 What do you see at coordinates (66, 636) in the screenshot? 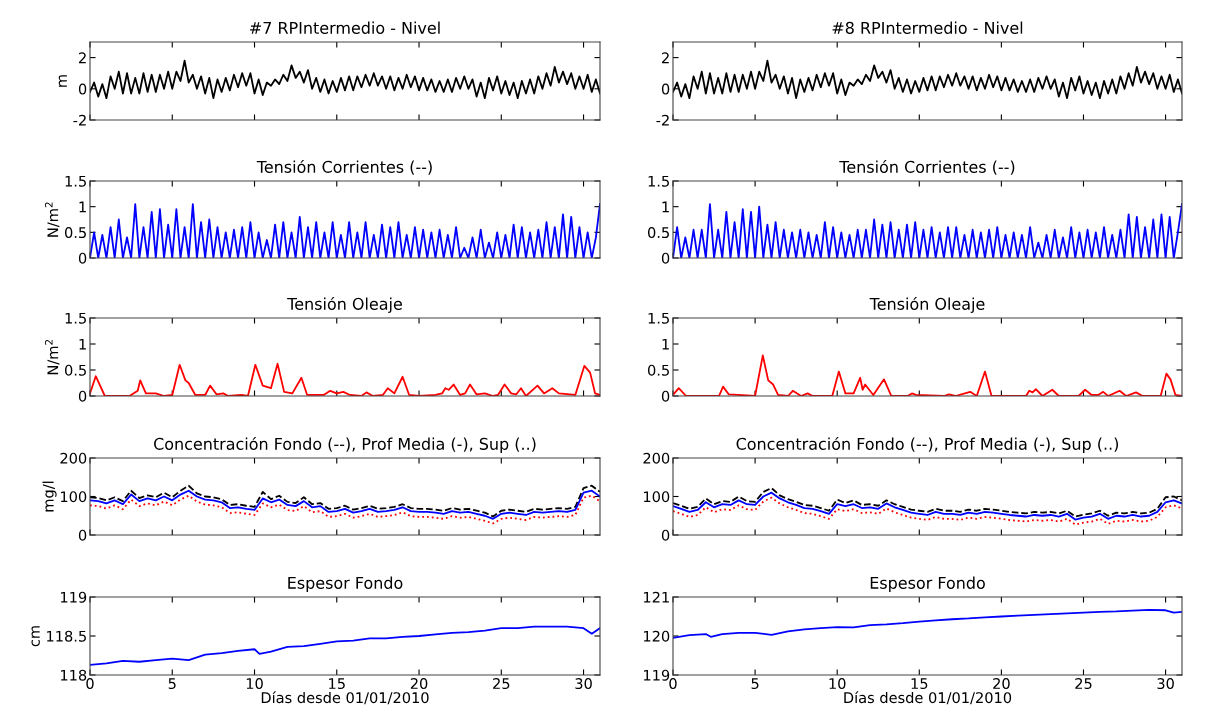
I see `y-tick-label: 118.5` at bounding box center [66, 636].